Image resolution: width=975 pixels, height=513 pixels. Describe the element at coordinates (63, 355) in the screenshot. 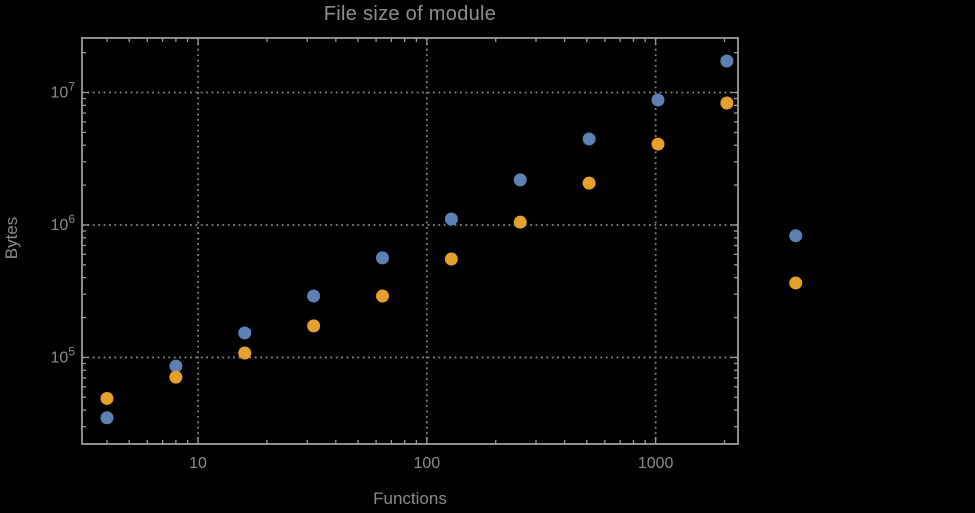

I see `y-tick-label: 10⁵` at that location.